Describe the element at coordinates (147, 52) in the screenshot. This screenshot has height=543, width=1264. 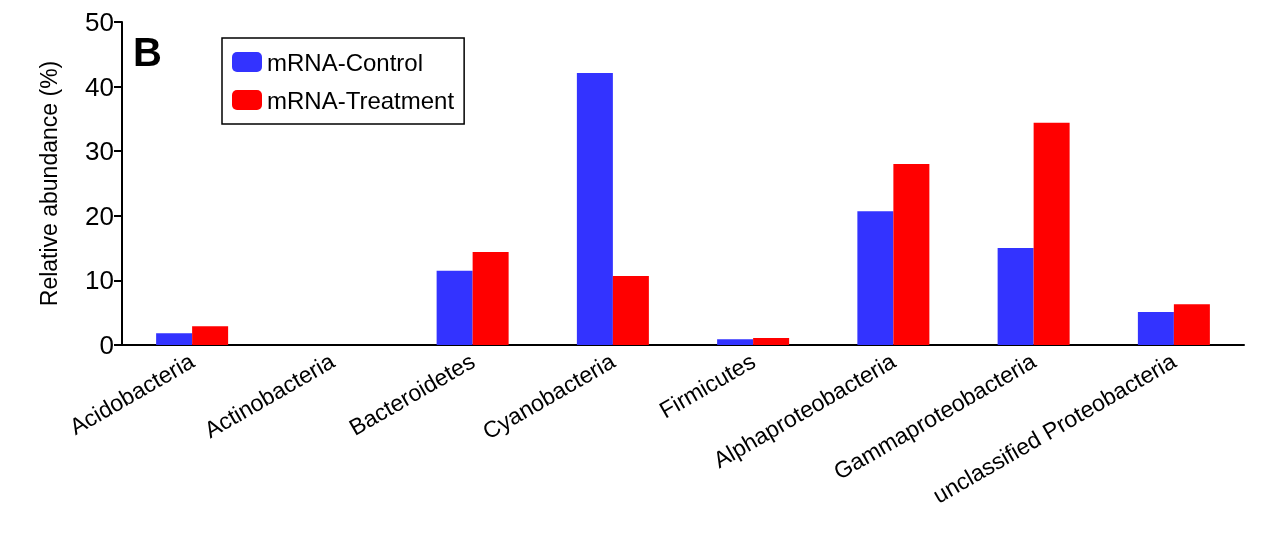
I see `annotation: B` at that location.